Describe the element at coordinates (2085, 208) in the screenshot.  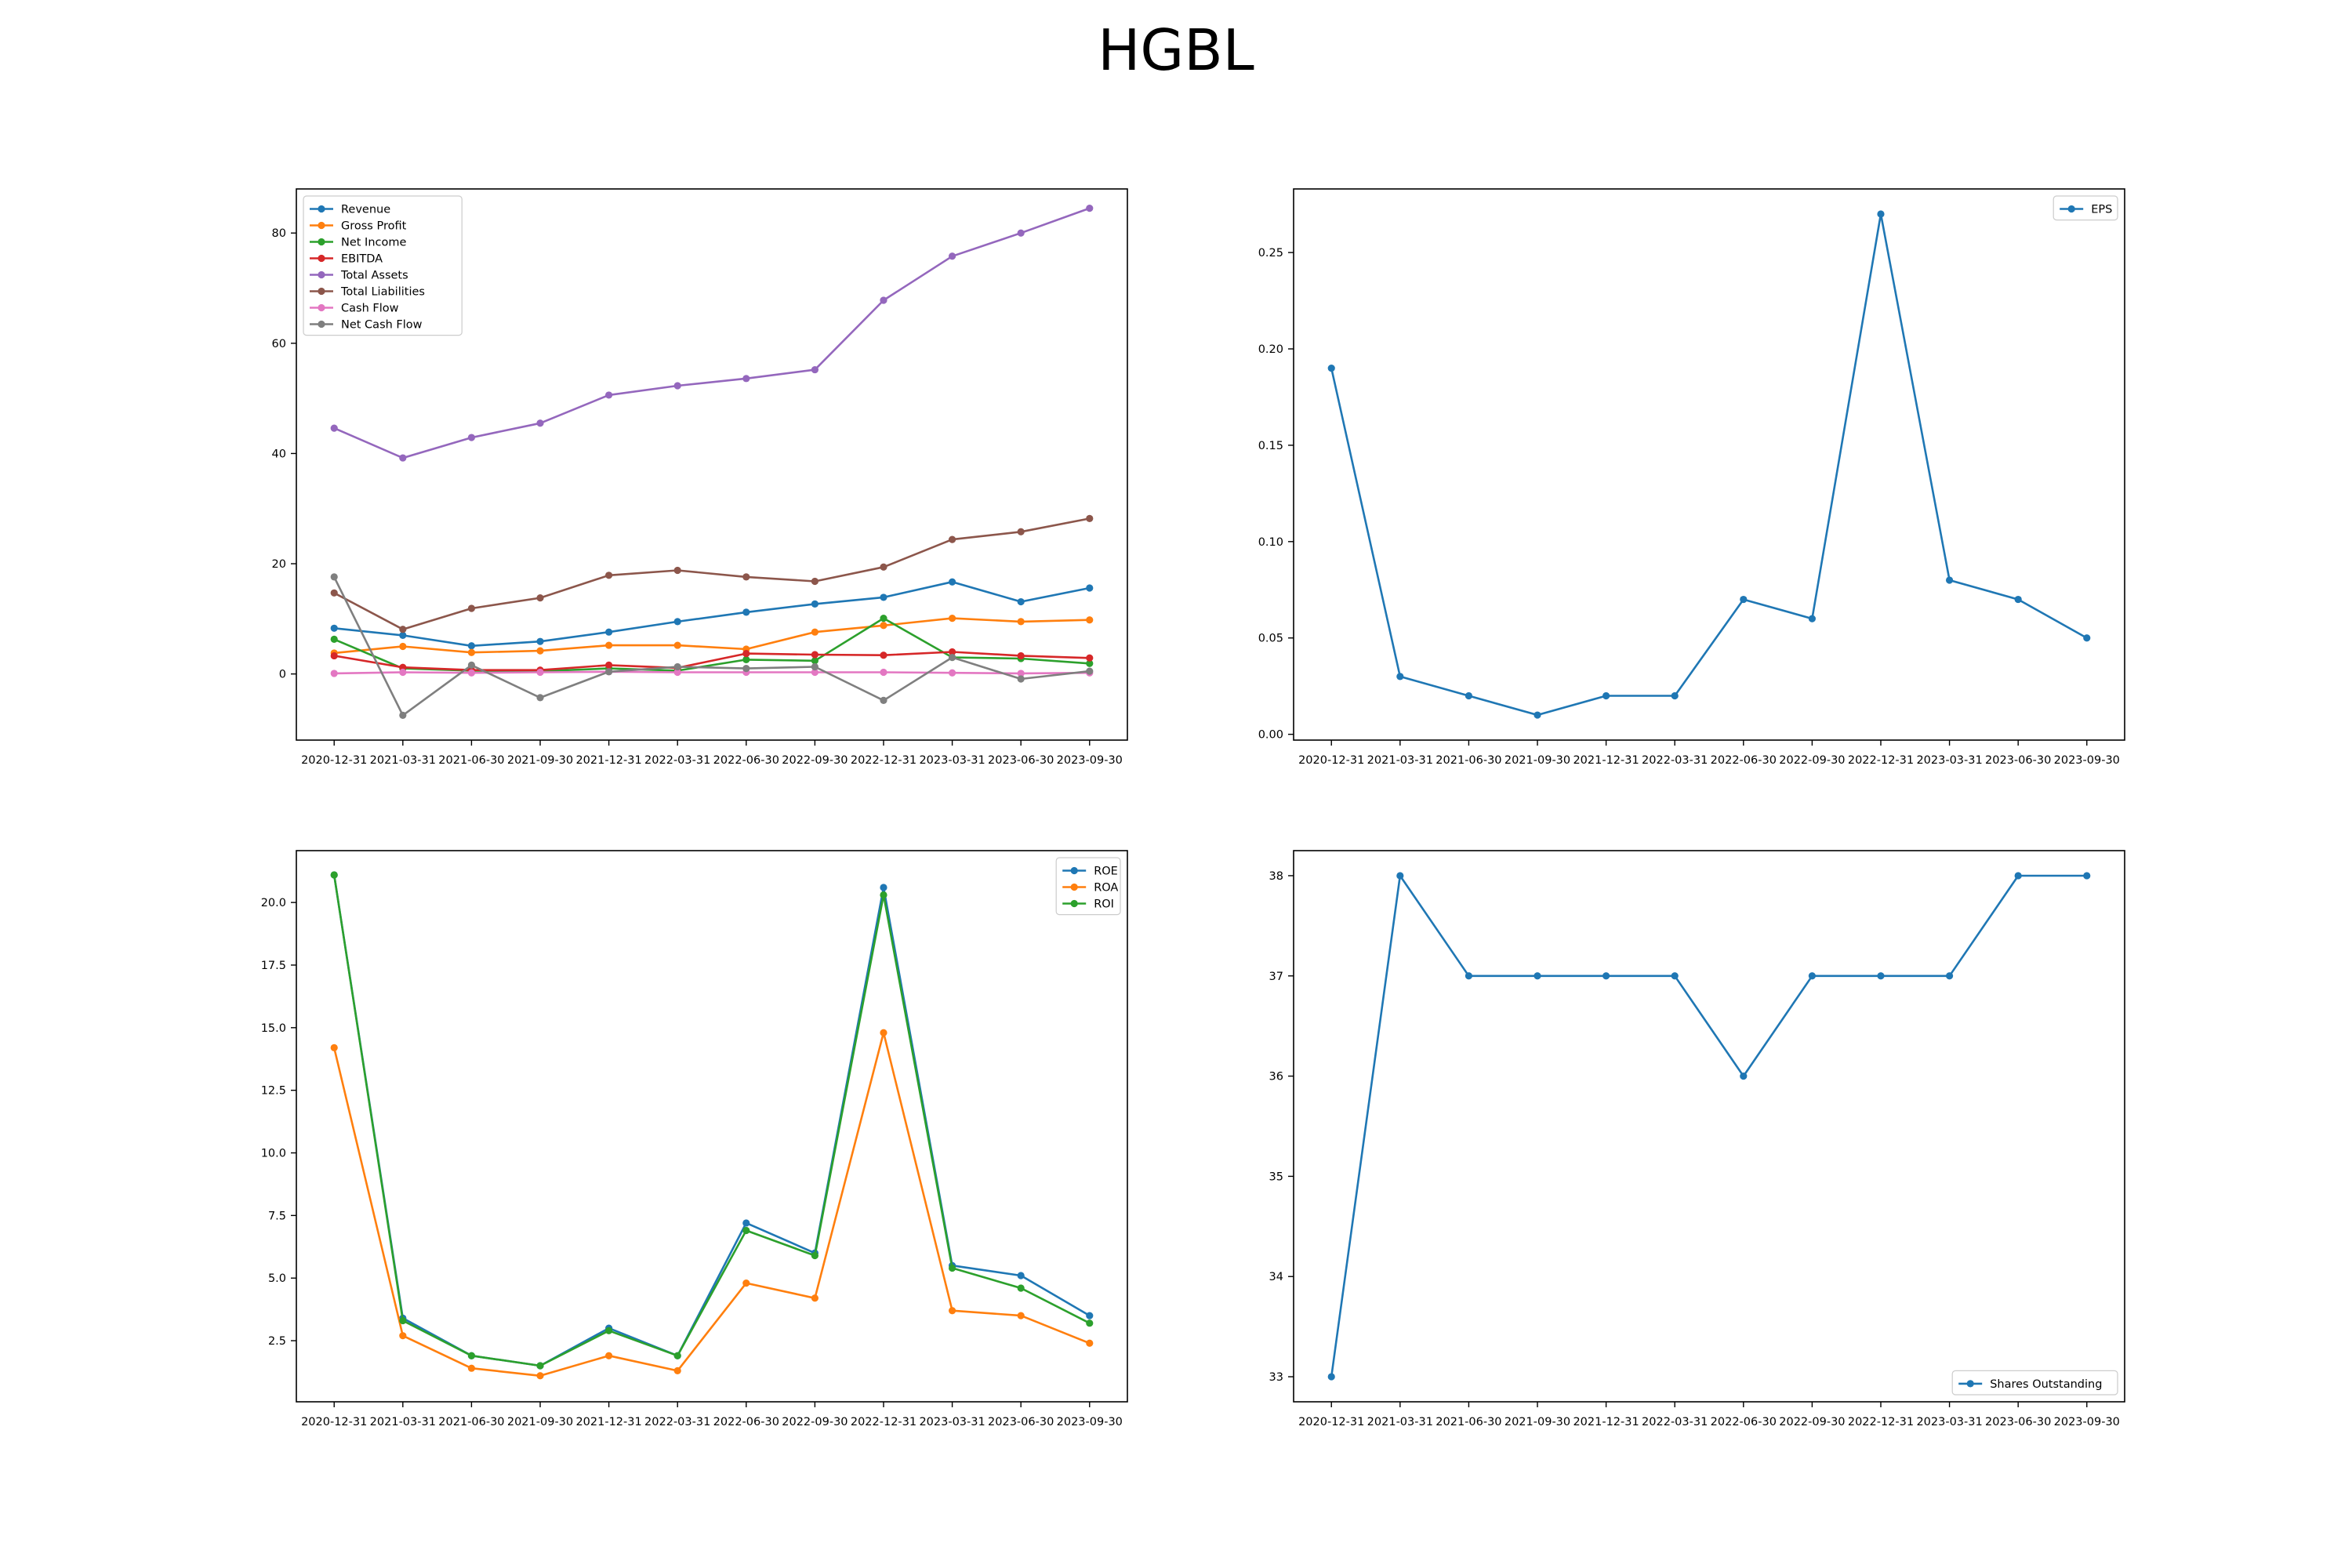
I see `legend-frame` at that location.